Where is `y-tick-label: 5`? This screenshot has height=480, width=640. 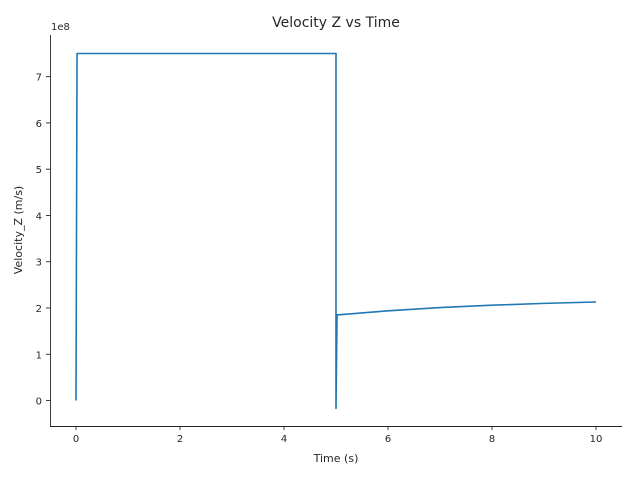 y-tick-label: 5 is located at coordinates (39, 170).